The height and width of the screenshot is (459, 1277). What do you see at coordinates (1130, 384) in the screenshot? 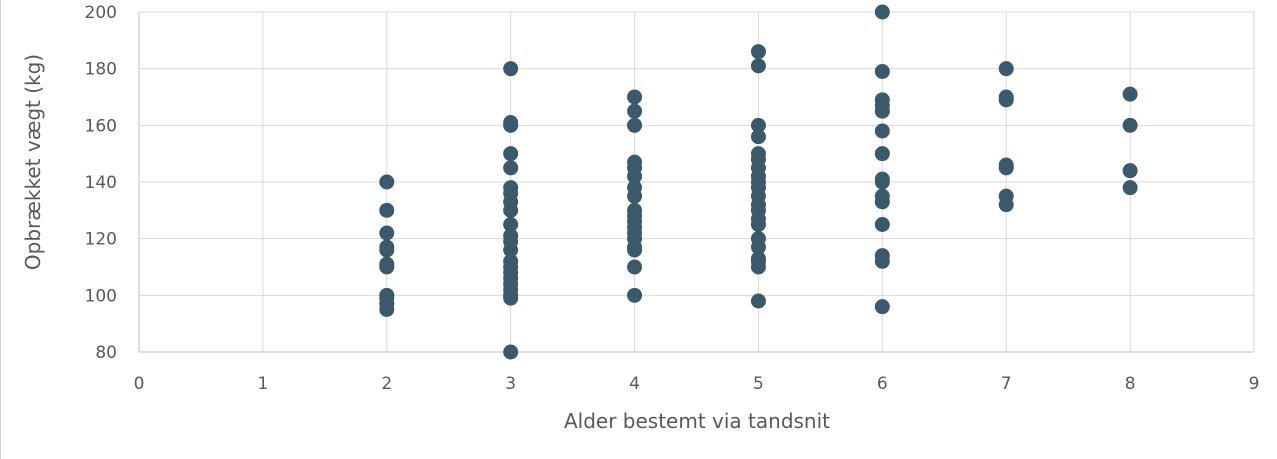
I see `x-tick-label: 8` at bounding box center [1130, 384].